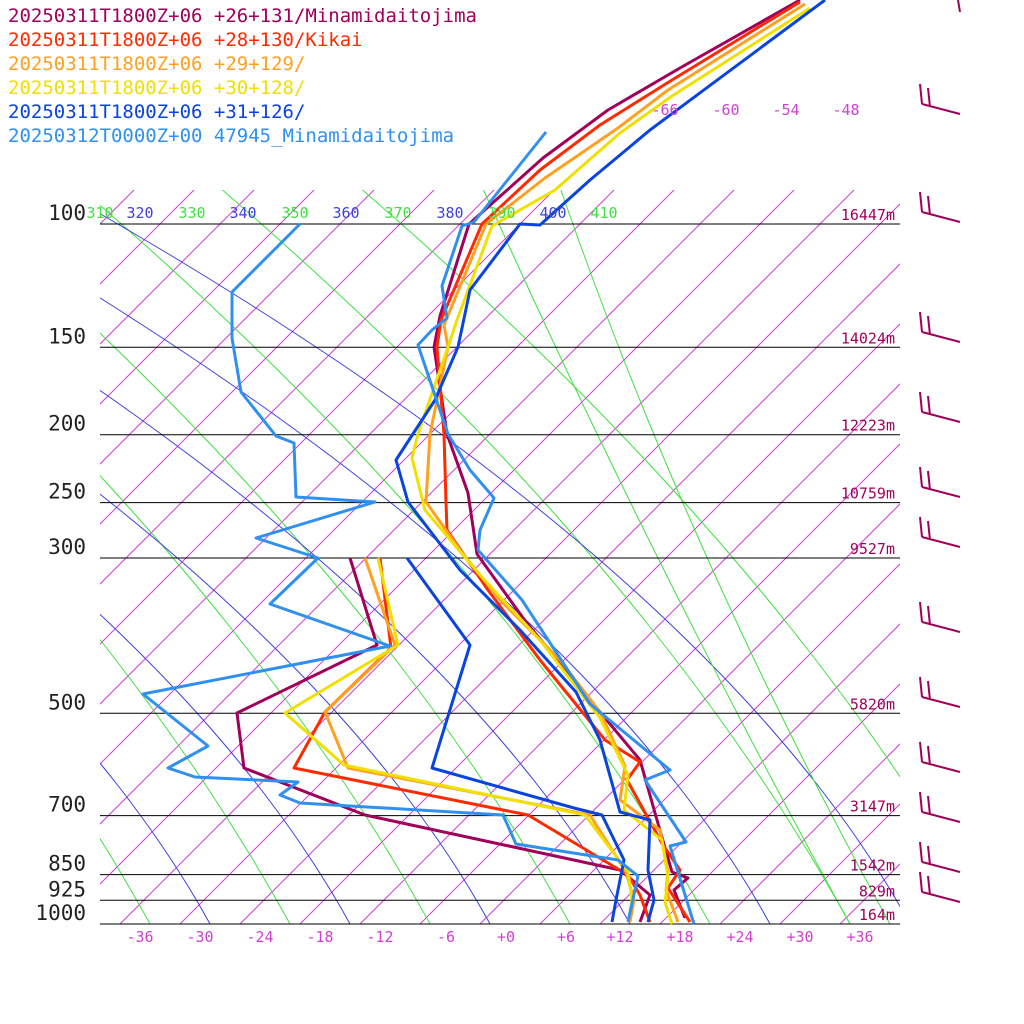 This screenshot has height=1024, width=1024. What do you see at coordinates (157, 88) in the screenshot?
I see `legend-entry: 20250311T1800Z+06 +30+128/` at bounding box center [157, 88].